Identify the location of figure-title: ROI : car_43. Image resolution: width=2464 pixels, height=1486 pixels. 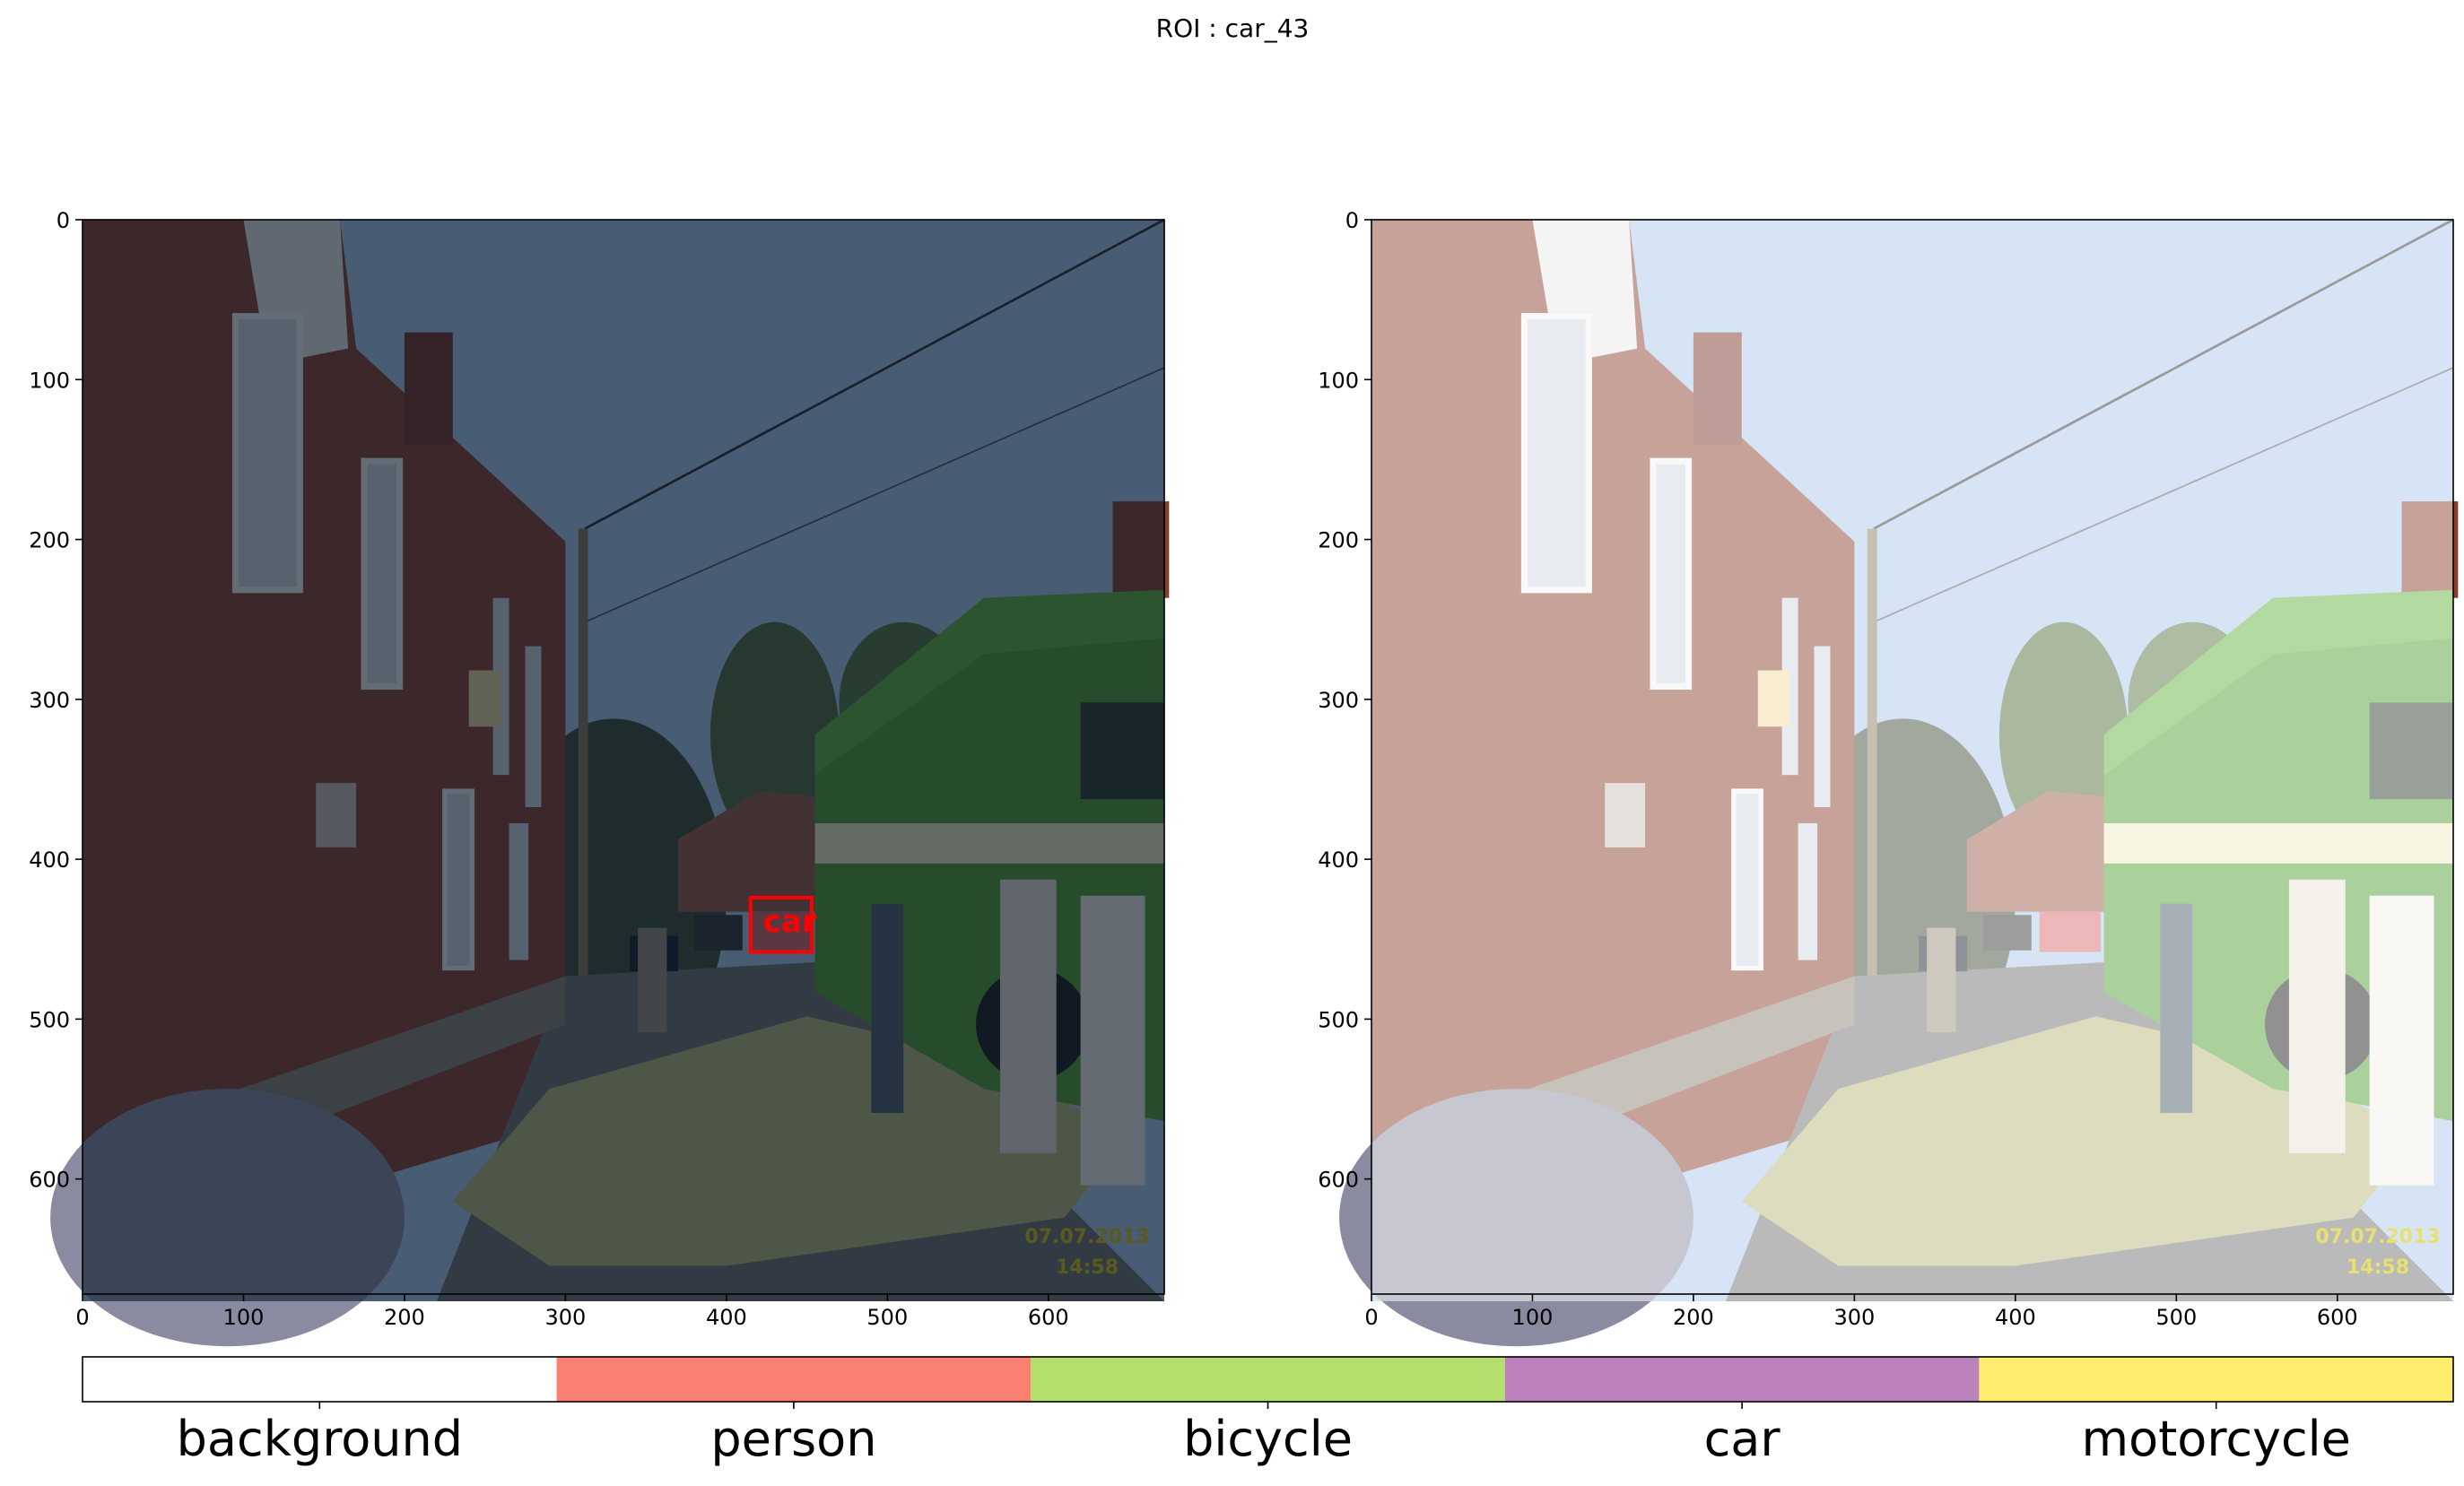
(1233, 28).